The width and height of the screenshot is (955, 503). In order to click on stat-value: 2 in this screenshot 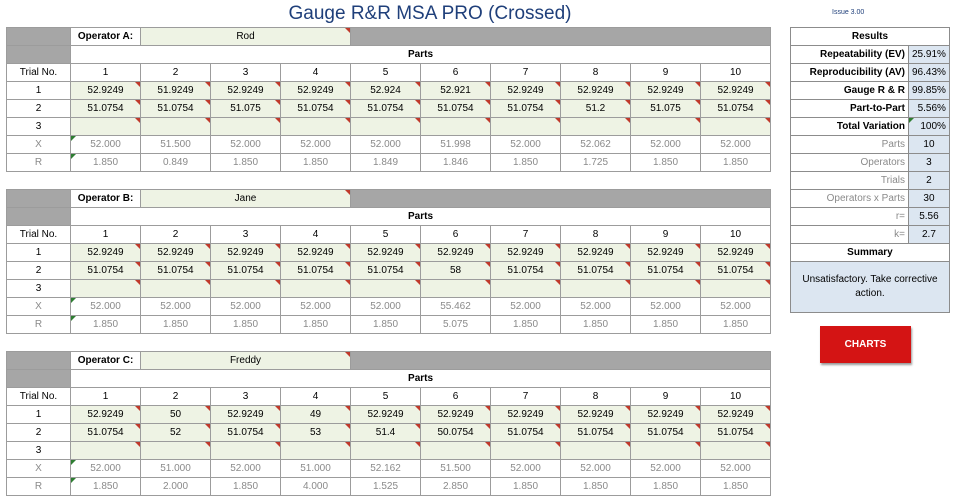, I will do `click(929, 180)`.